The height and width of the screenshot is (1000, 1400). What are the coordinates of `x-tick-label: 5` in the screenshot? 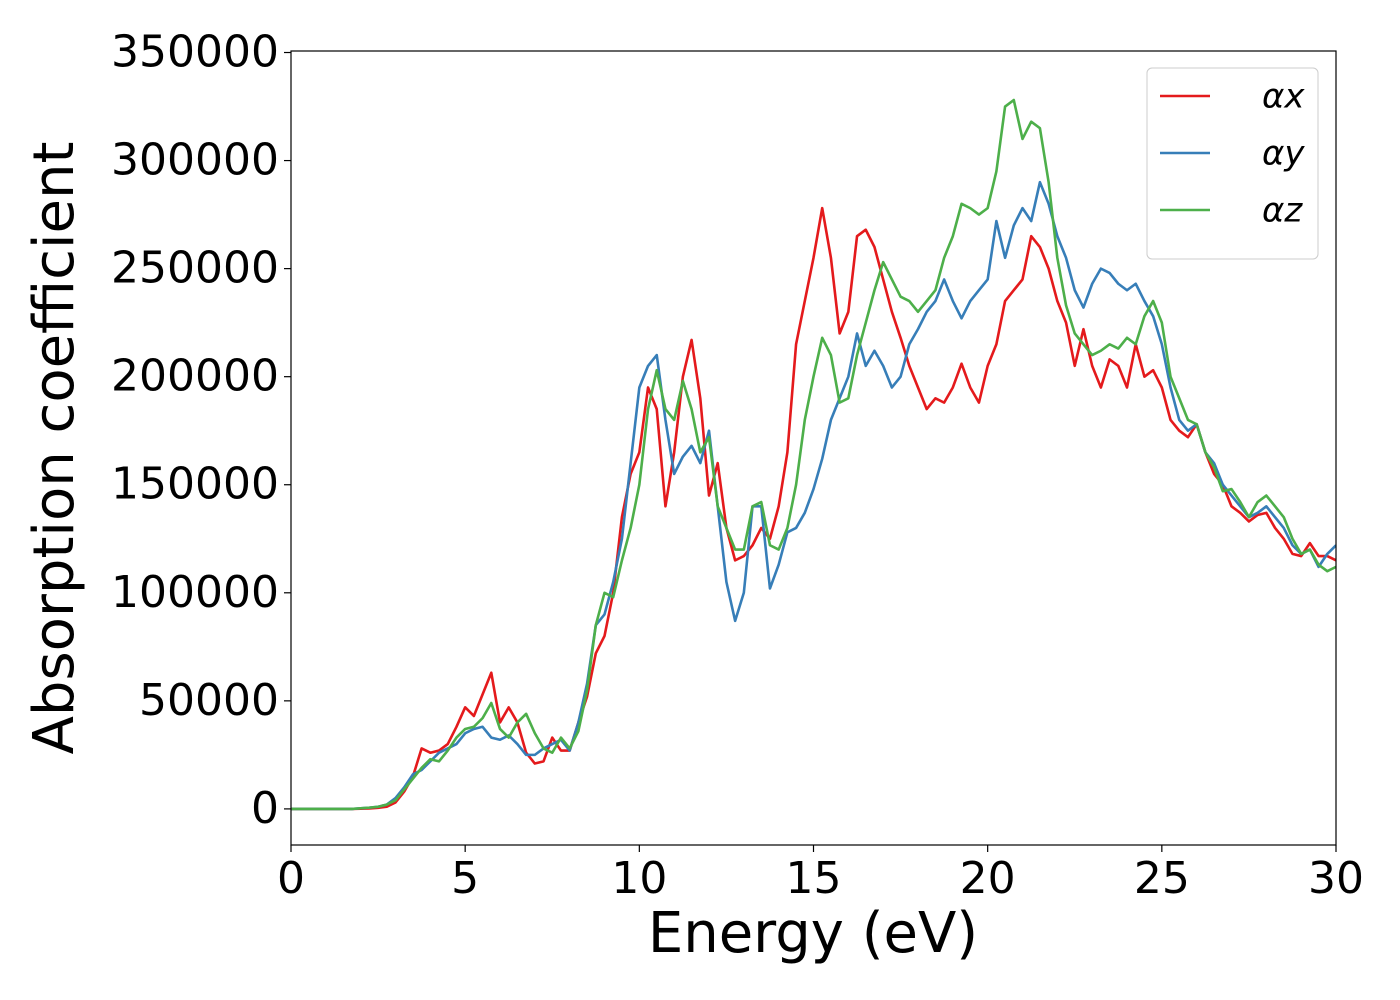 It's located at (465, 878).